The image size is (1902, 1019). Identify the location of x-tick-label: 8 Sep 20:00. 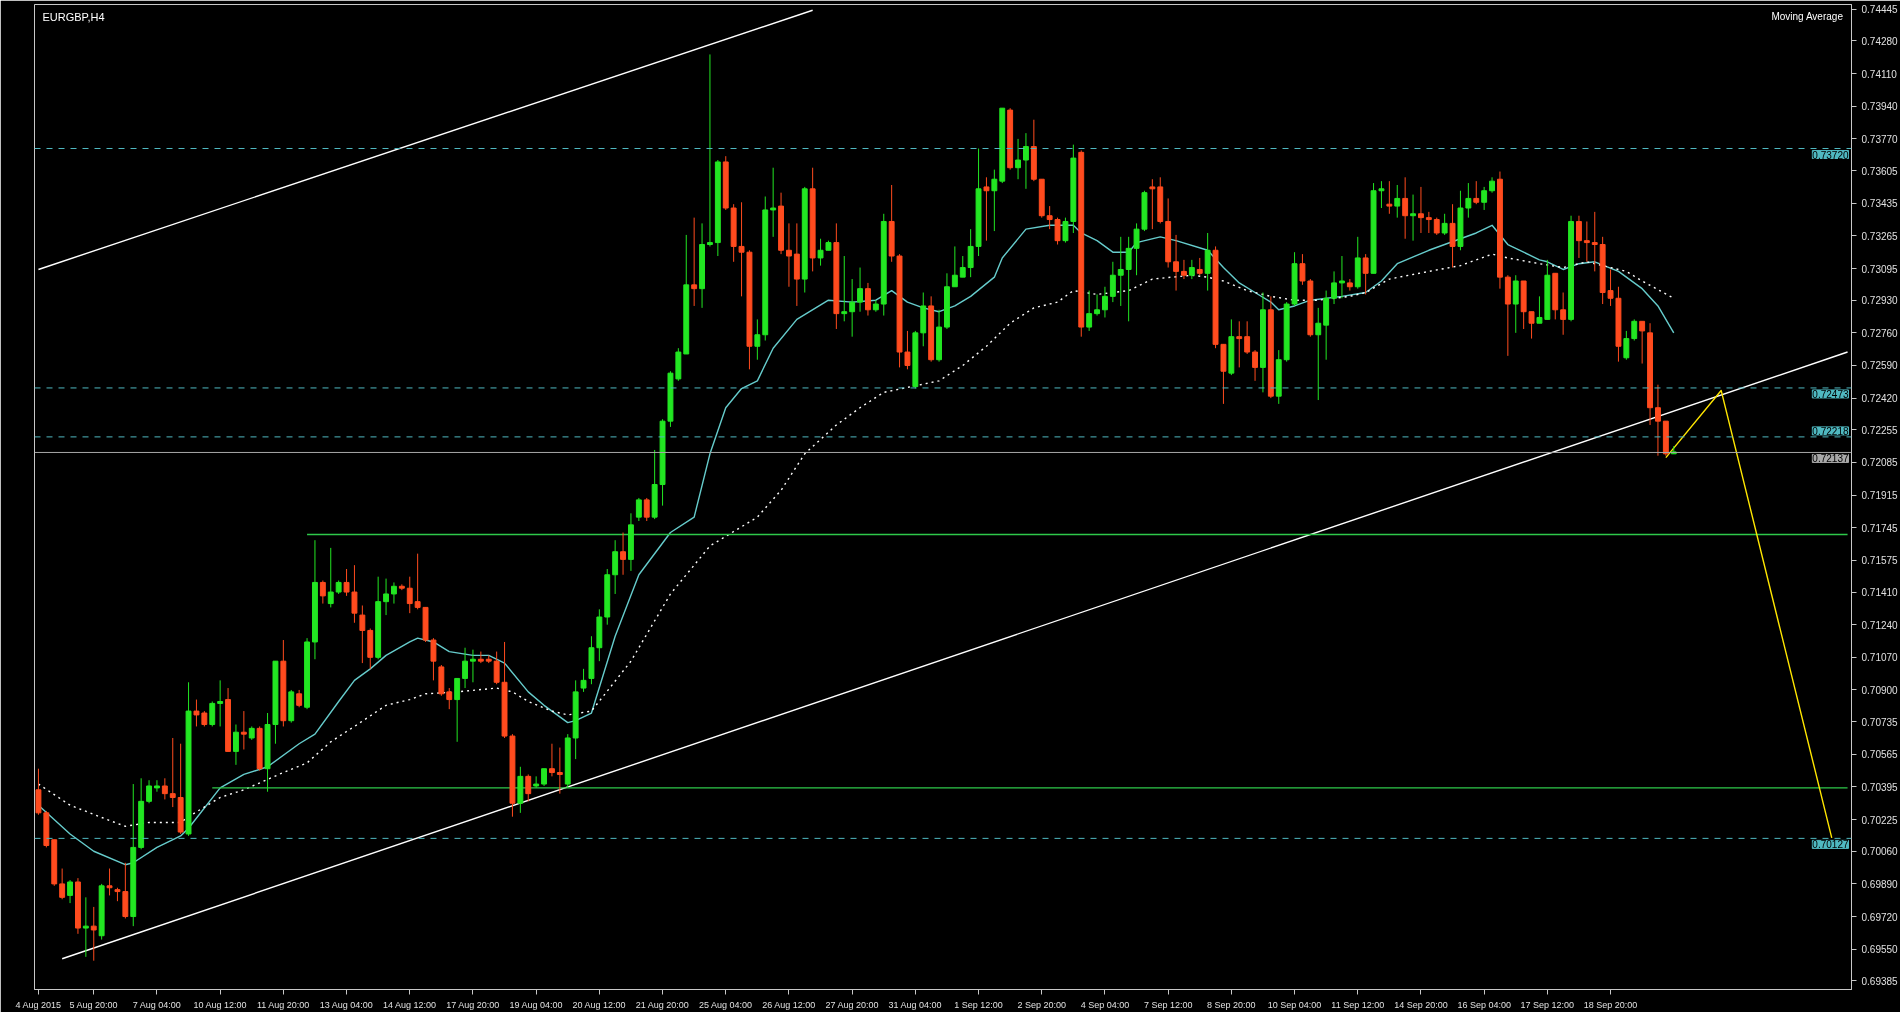
(1231, 1004).